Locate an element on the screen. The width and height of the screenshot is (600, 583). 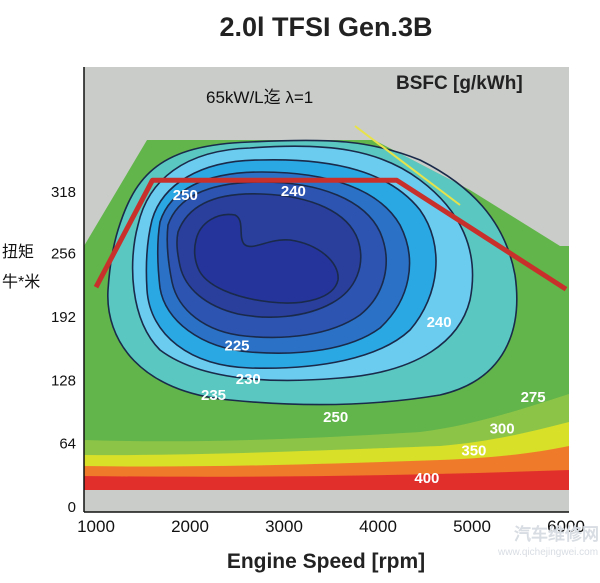
contour-label-230: 230 is located at coordinates (248, 379).